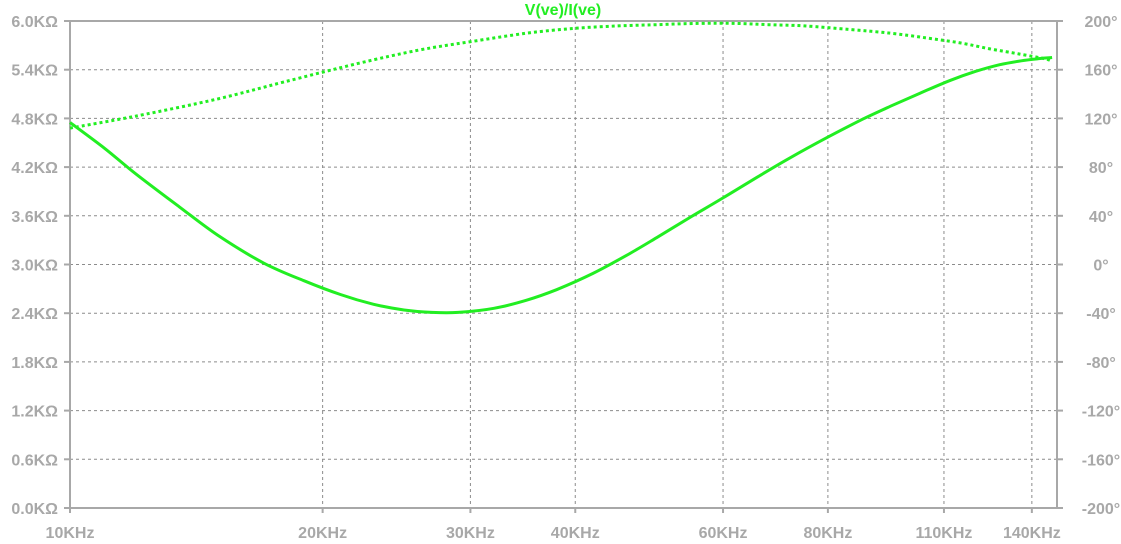  Describe the element at coordinates (34, 412) in the screenshot. I see `left-tick-label: 1.2KΩ` at that location.